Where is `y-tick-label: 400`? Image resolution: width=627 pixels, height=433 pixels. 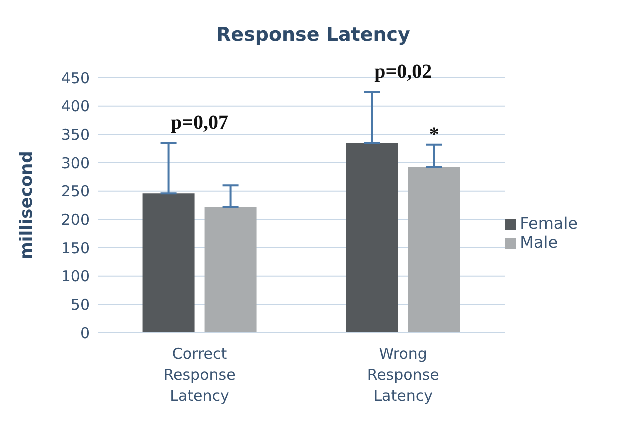 y-tick-label: 400 is located at coordinates (75, 107).